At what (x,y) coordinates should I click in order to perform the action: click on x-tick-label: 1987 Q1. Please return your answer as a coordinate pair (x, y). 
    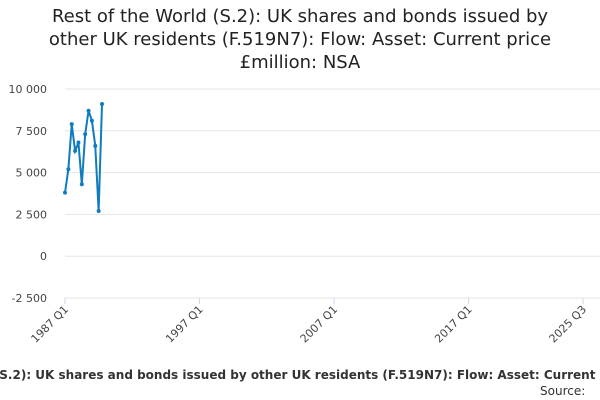
    Looking at the image, I should click on (50, 324).